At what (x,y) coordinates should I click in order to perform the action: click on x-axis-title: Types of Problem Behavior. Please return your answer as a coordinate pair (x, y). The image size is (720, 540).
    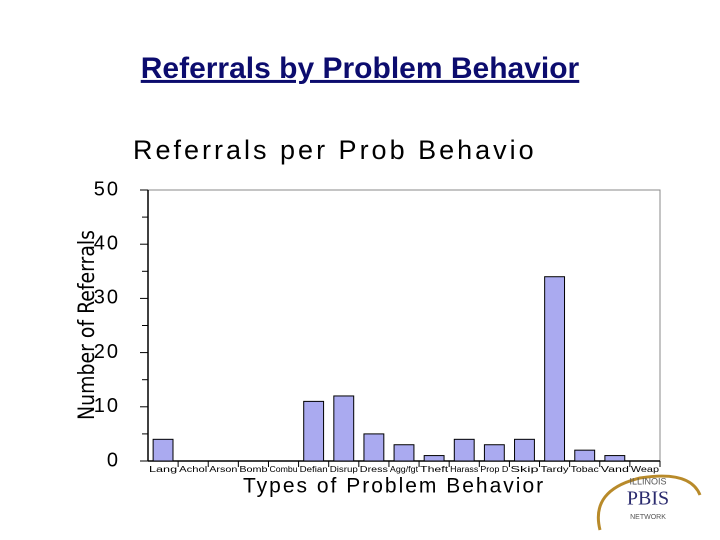
    Looking at the image, I should click on (394, 486).